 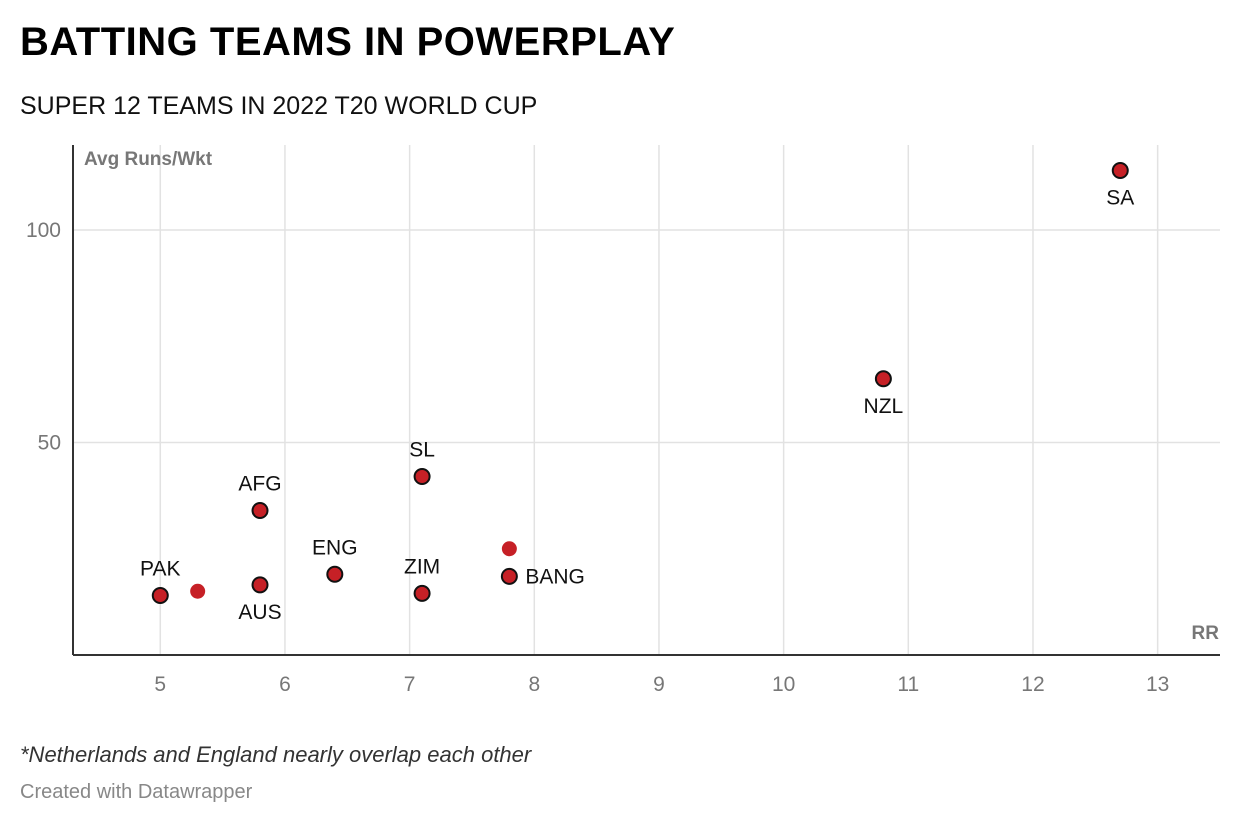 What do you see at coordinates (1157, 684) in the screenshot?
I see `x-tick-label: 13` at bounding box center [1157, 684].